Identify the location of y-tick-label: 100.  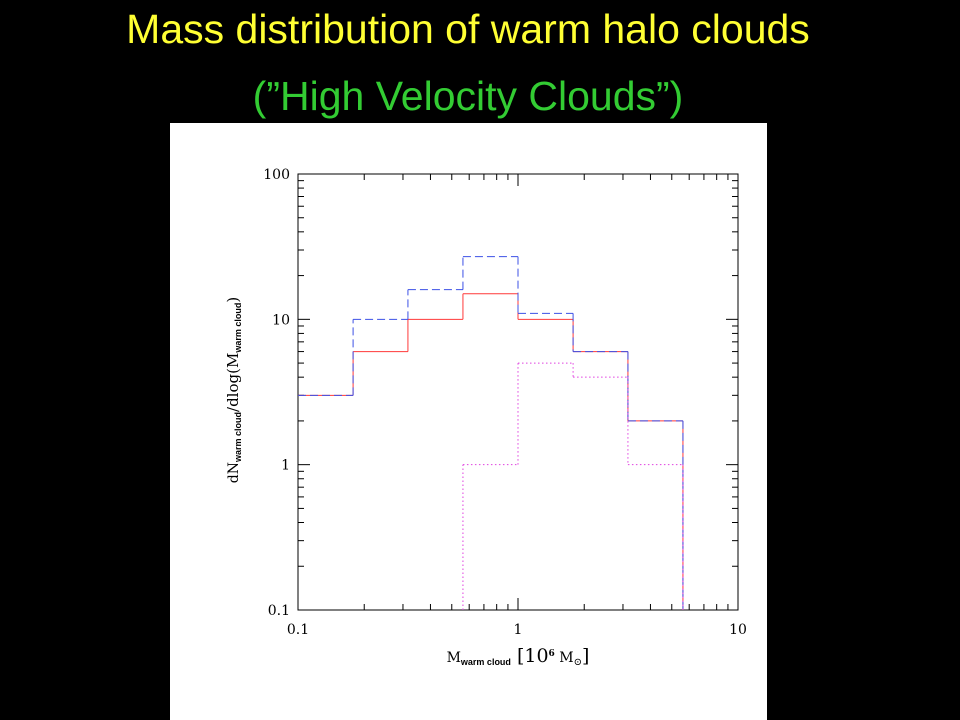
(276, 175).